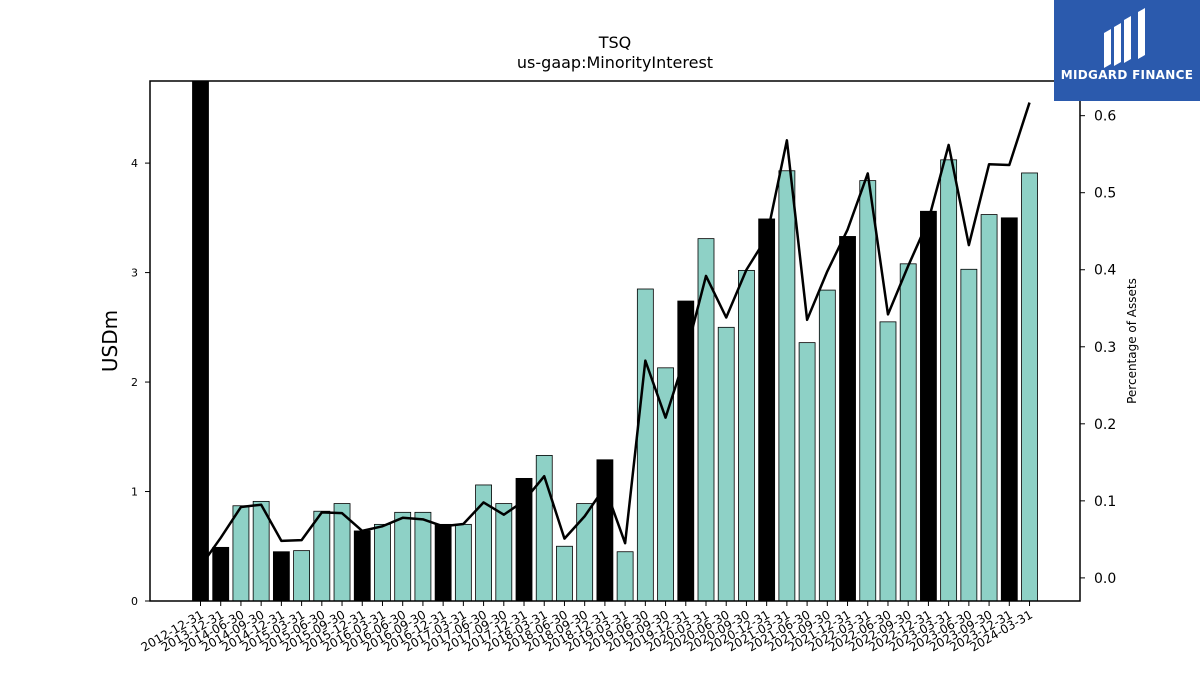 Image resolution: width=1200 pixels, height=675 pixels. I want to click on logo-mark-icon, so click(1124, 38).